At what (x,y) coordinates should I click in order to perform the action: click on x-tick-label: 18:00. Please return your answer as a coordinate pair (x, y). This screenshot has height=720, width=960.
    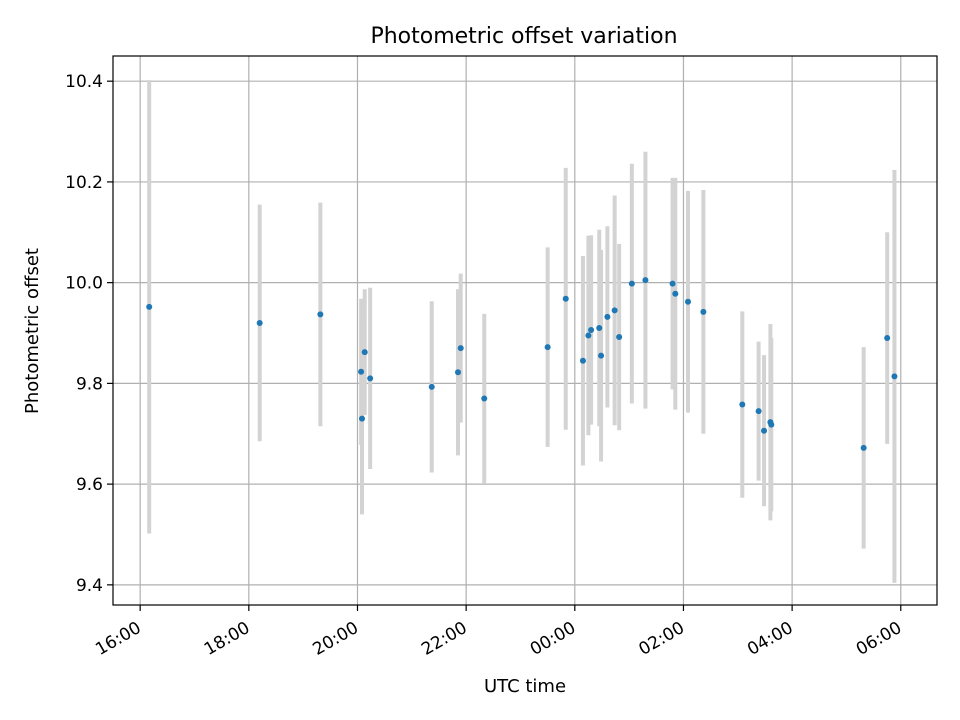
    Looking at the image, I should click on (227, 639).